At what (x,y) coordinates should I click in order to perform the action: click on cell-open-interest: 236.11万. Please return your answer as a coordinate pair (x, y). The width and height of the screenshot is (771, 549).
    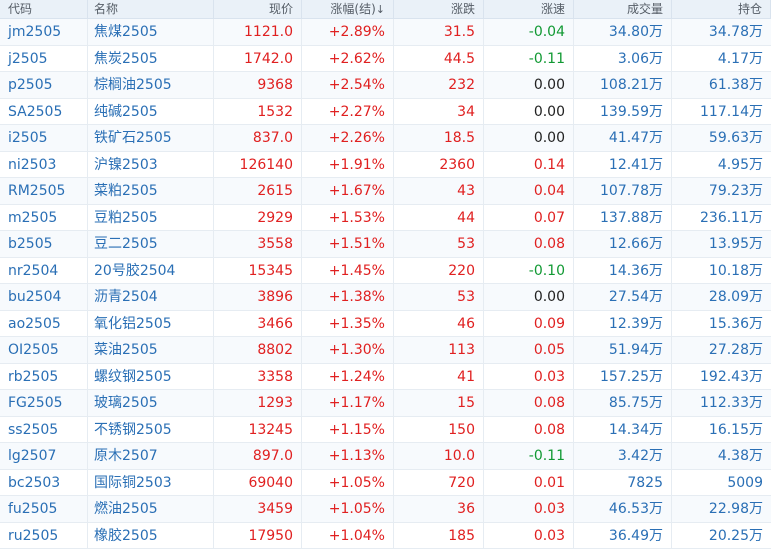
    Looking at the image, I should click on (731, 217).